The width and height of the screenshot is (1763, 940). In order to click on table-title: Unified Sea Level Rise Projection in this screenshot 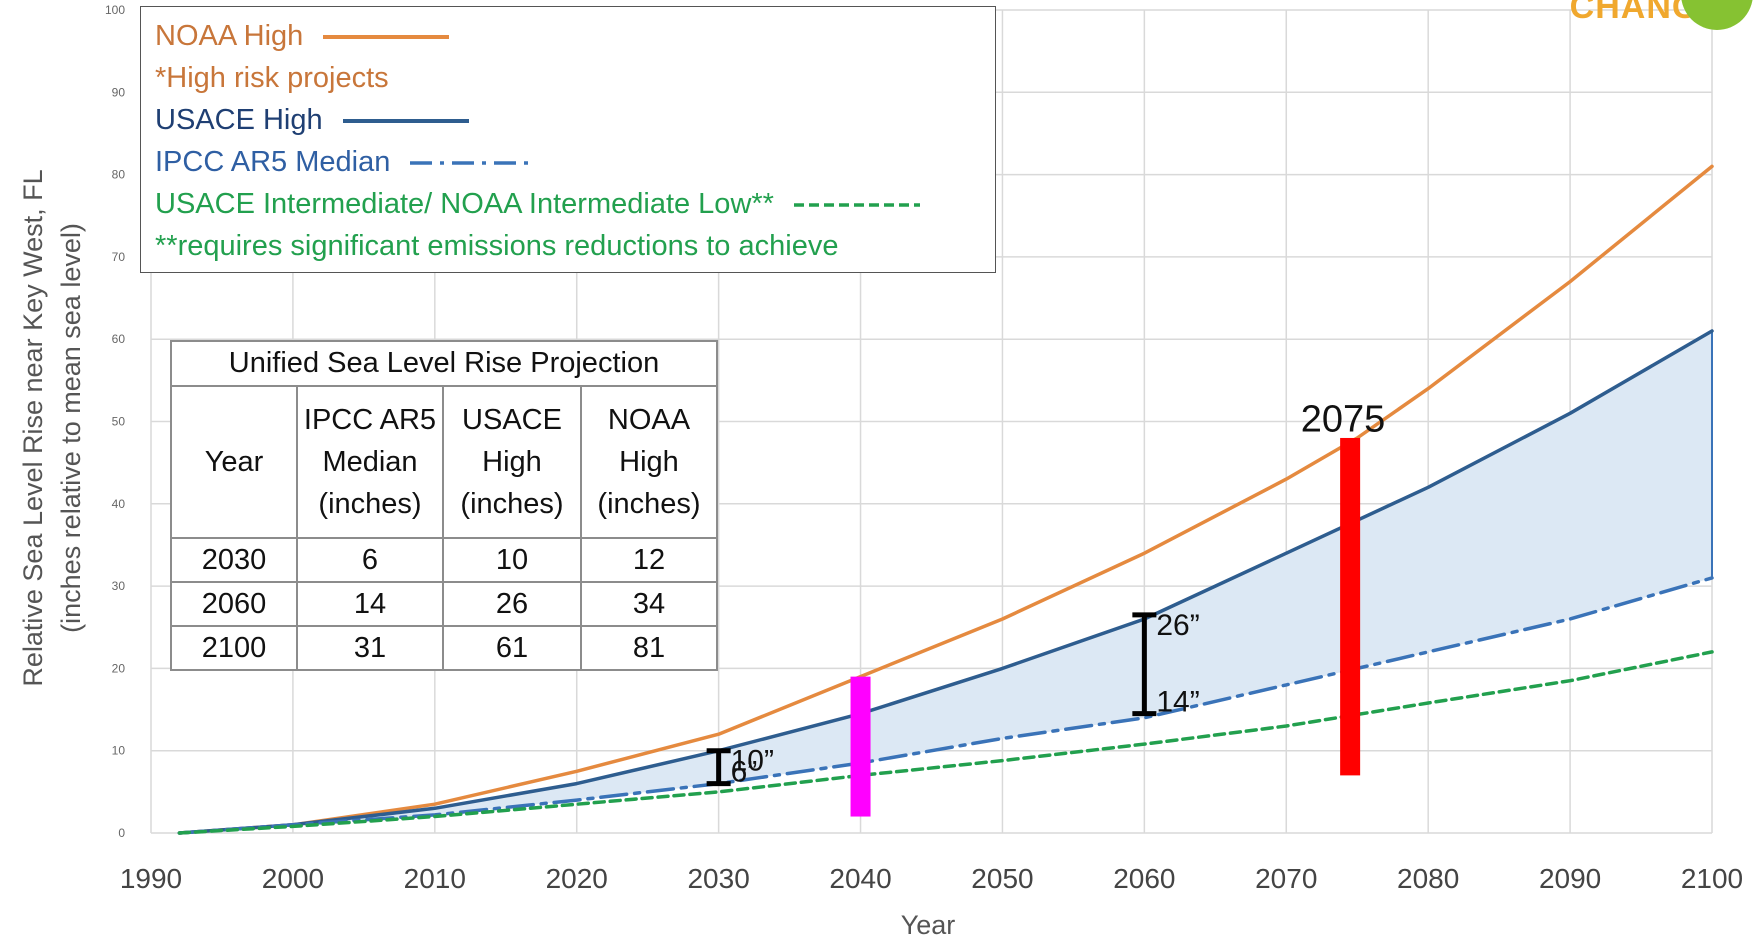, I will do `click(444, 363)`.